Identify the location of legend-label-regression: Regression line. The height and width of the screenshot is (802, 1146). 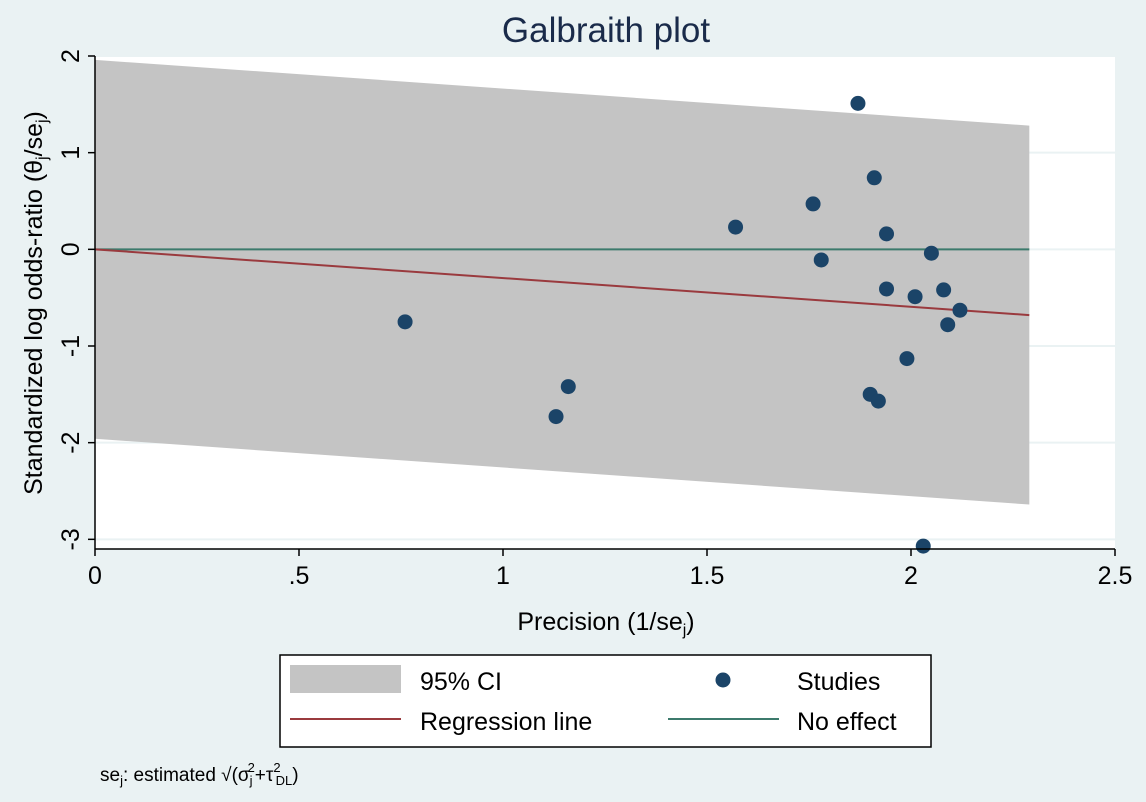
(506, 722).